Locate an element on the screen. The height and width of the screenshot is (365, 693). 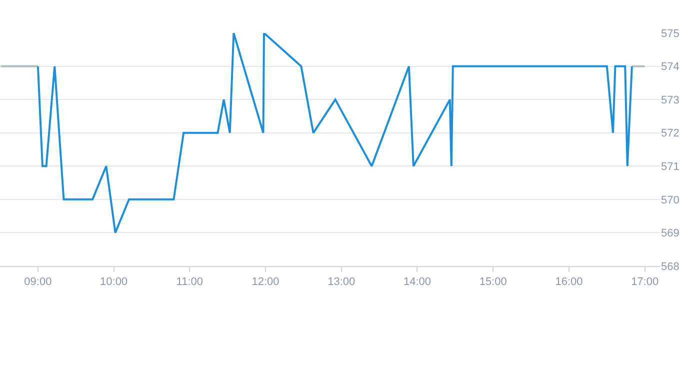
x-tick-label: 11:00 is located at coordinates (190, 282).